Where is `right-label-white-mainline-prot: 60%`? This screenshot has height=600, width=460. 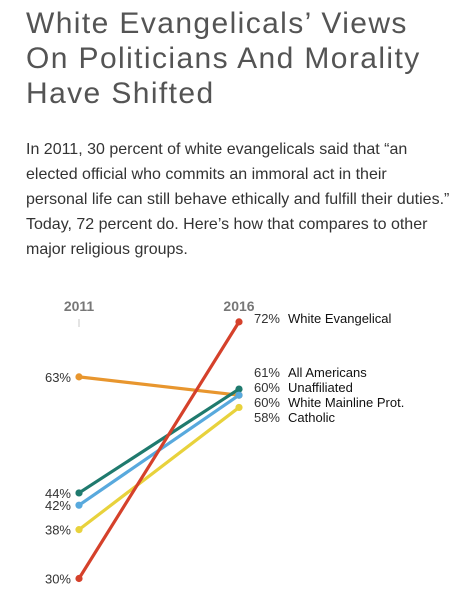
right-label-white-mainline-prot: 60% is located at coordinates (267, 402).